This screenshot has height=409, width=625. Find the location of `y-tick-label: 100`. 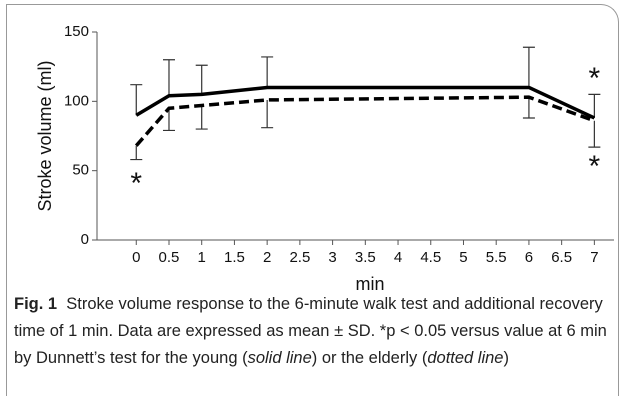

y-tick-label: 100 is located at coordinates (76, 100).